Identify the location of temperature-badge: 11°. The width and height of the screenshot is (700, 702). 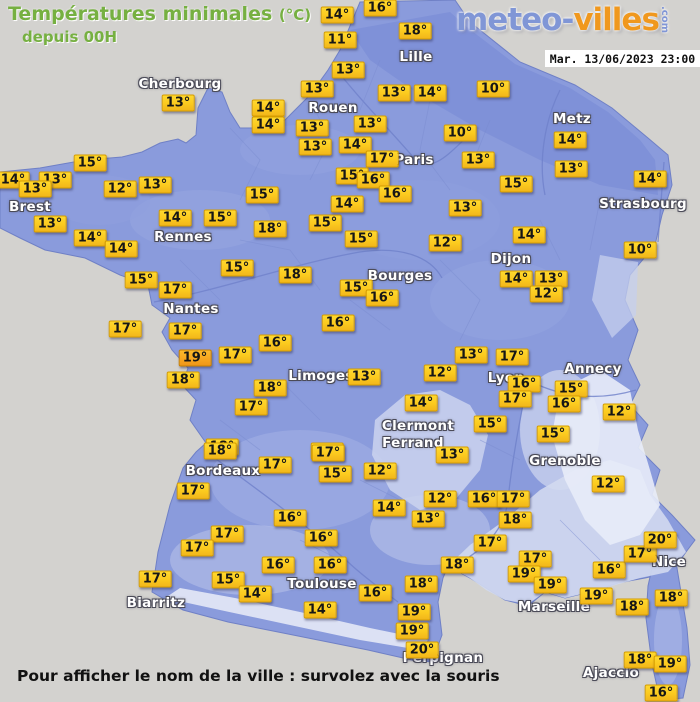
(340, 40).